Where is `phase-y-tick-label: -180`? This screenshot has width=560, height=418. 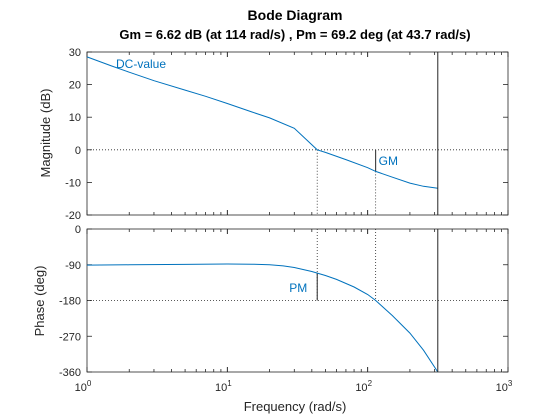 phase-y-tick-label: -180 is located at coordinates (70, 302).